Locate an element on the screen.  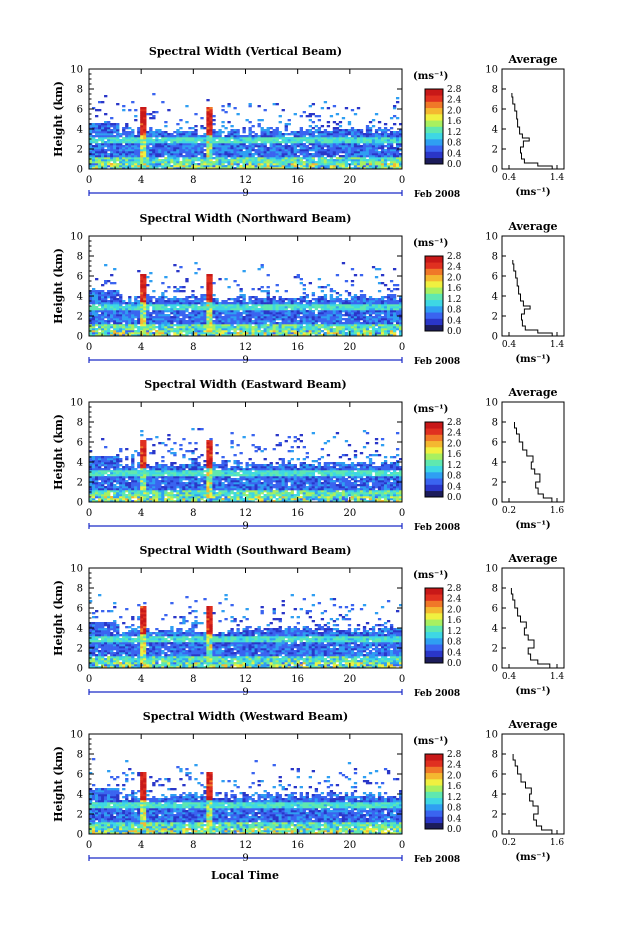
colorbar-segment is located at coordinates (434, 278).